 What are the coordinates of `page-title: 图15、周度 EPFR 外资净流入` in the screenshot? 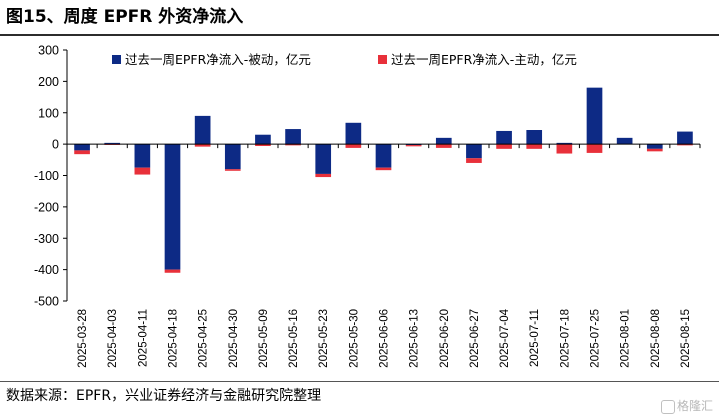 It's located at (125, 17).